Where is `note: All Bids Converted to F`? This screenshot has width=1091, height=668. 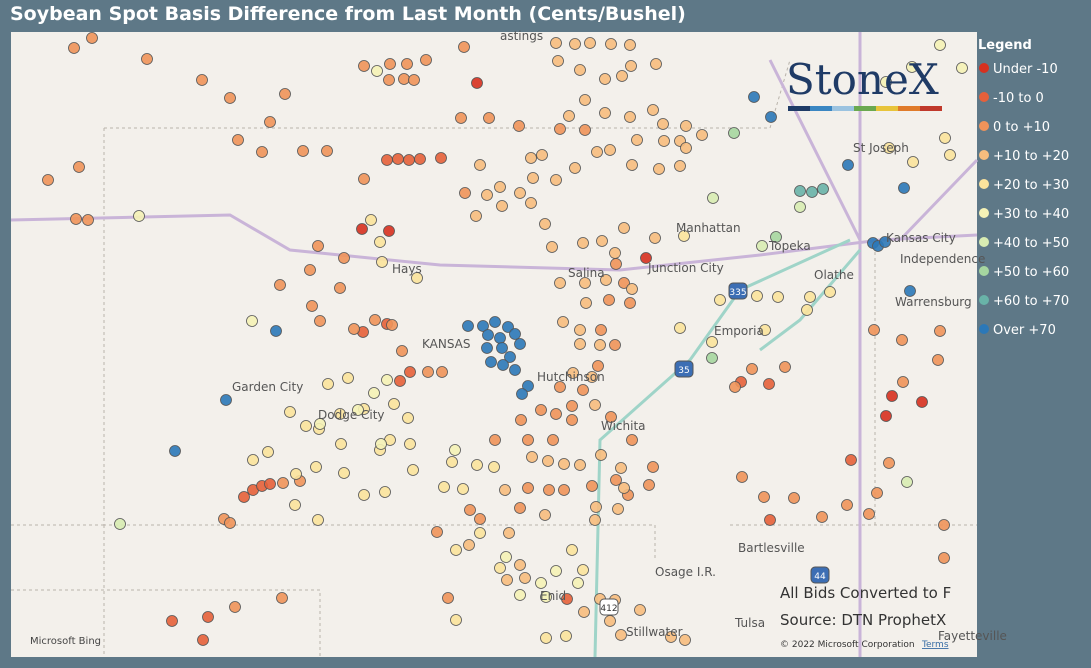 note: All Bids Converted to F is located at coordinates (865, 593).